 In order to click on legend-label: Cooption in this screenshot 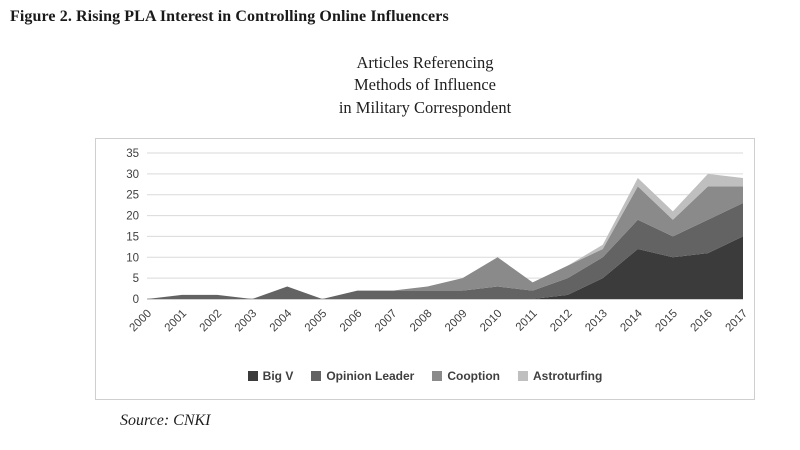, I will do `click(473, 376)`.